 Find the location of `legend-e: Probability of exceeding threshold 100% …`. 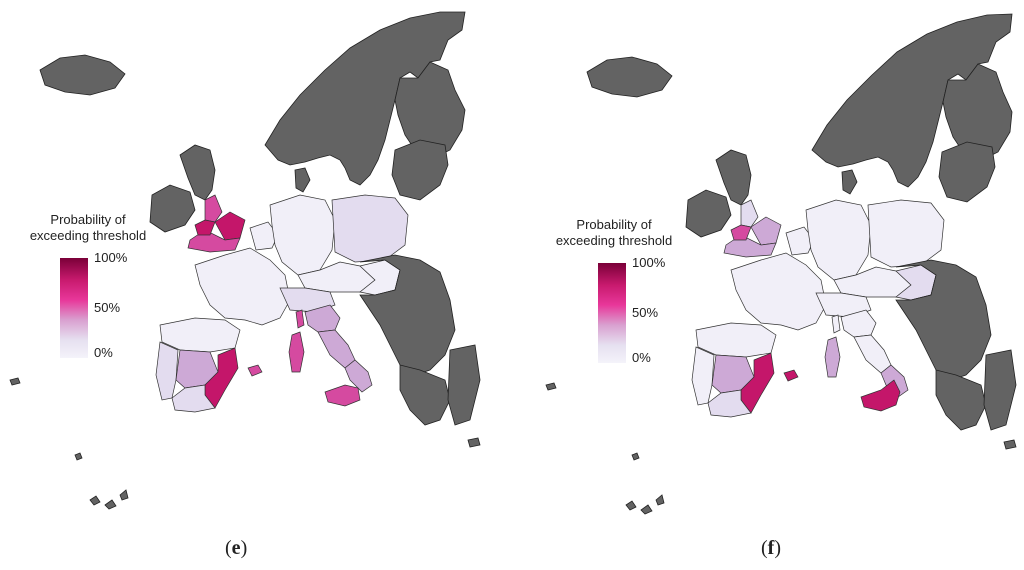

legend-e: Probability of exceeding threshold 100% … is located at coordinates (88, 286).